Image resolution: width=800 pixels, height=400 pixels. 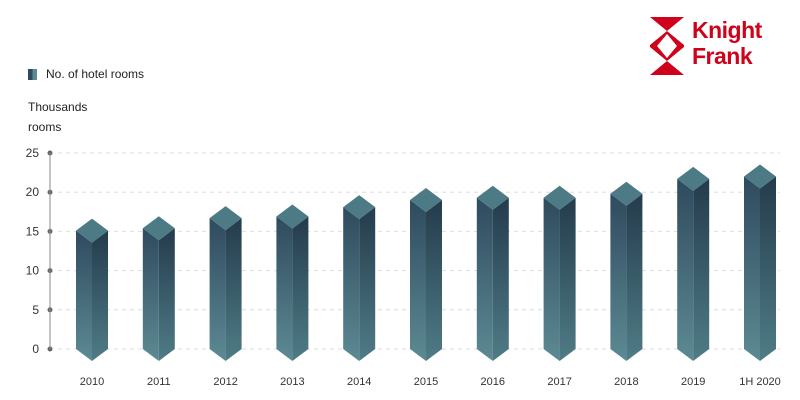 I want to click on x-tick-label: 2013, so click(x=292, y=382).